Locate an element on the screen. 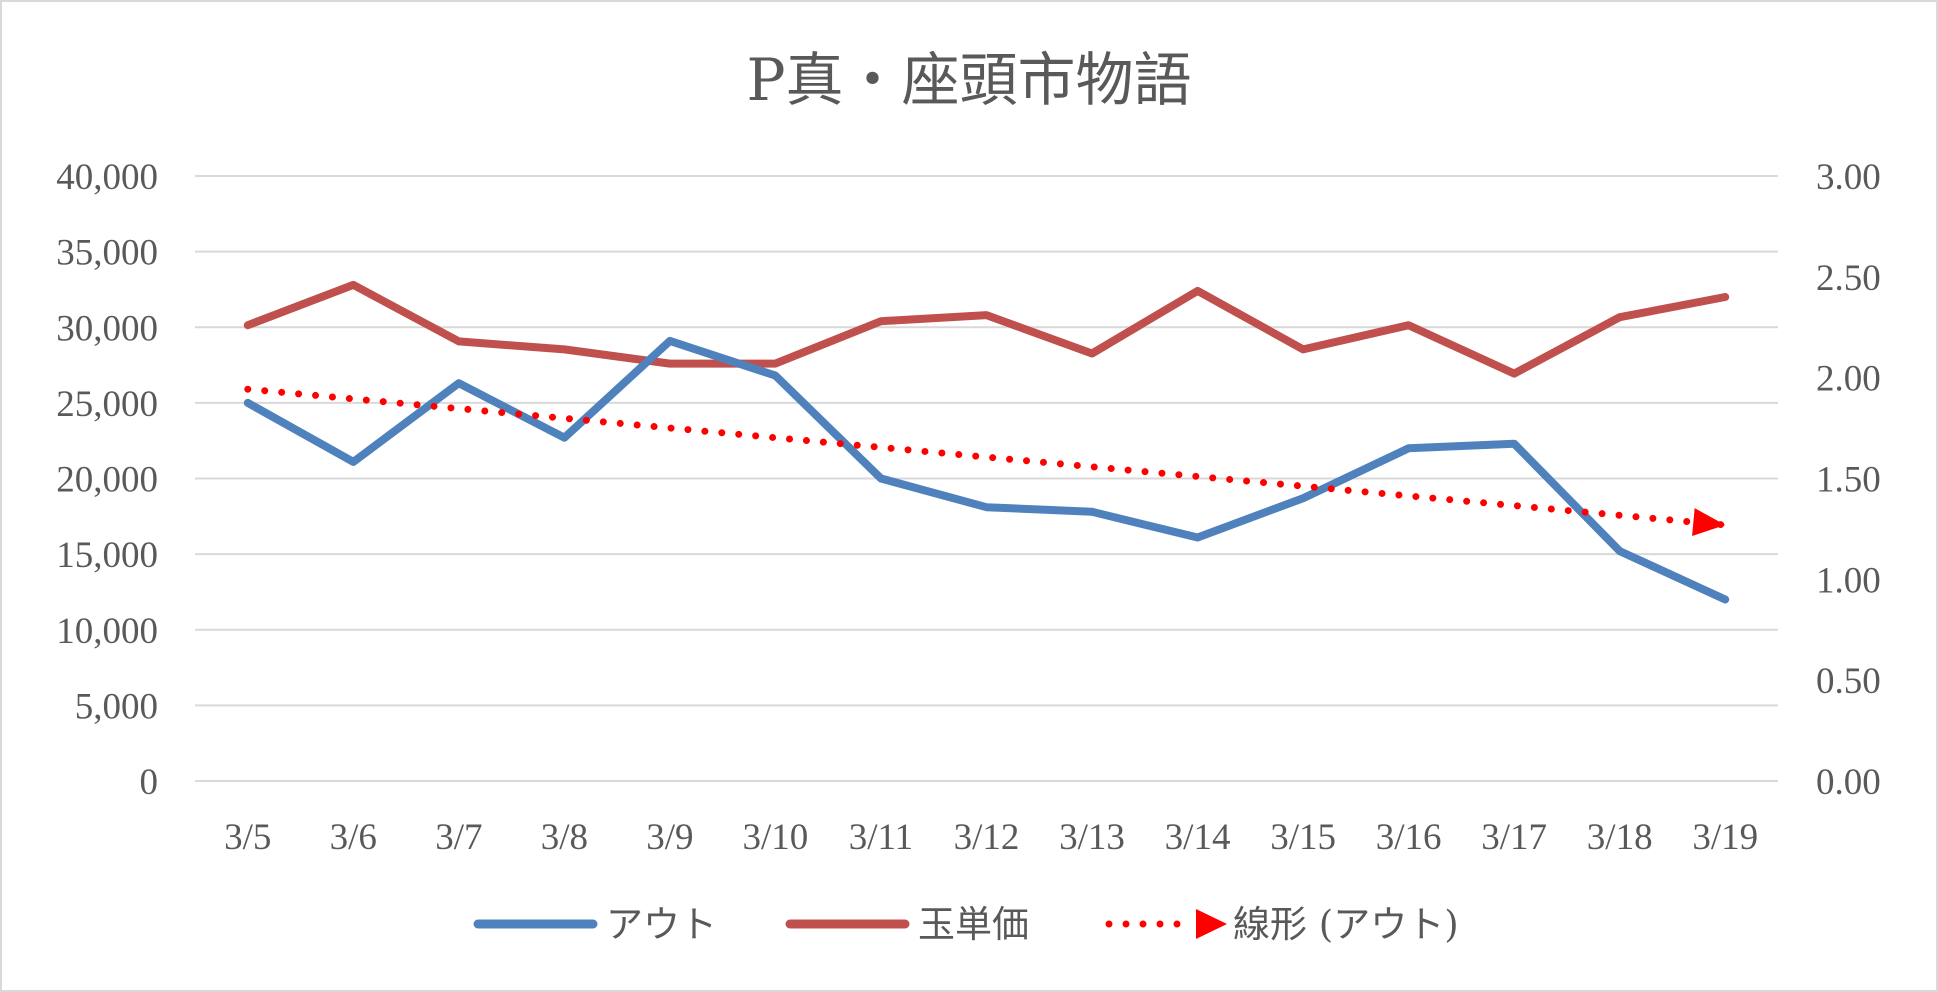 This screenshot has width=1938, height=992. legend-label: 線形 (アウト) is located at coordinates (1346, 924).